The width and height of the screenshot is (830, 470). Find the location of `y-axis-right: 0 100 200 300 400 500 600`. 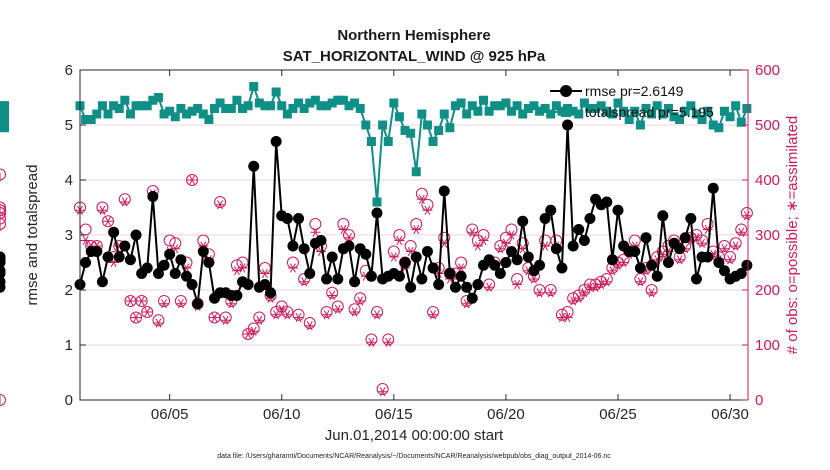

y-axis-right: 0 100 200 300 400 500 600 is located at coordinates (761, 235).